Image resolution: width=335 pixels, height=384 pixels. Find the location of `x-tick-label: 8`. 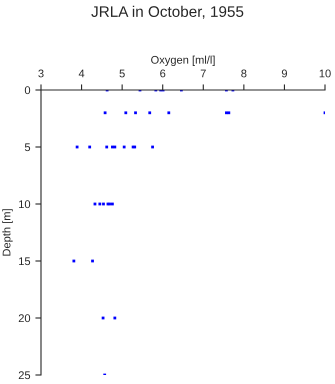

x-tick-label: 8 is located at coordinates (243, 74).